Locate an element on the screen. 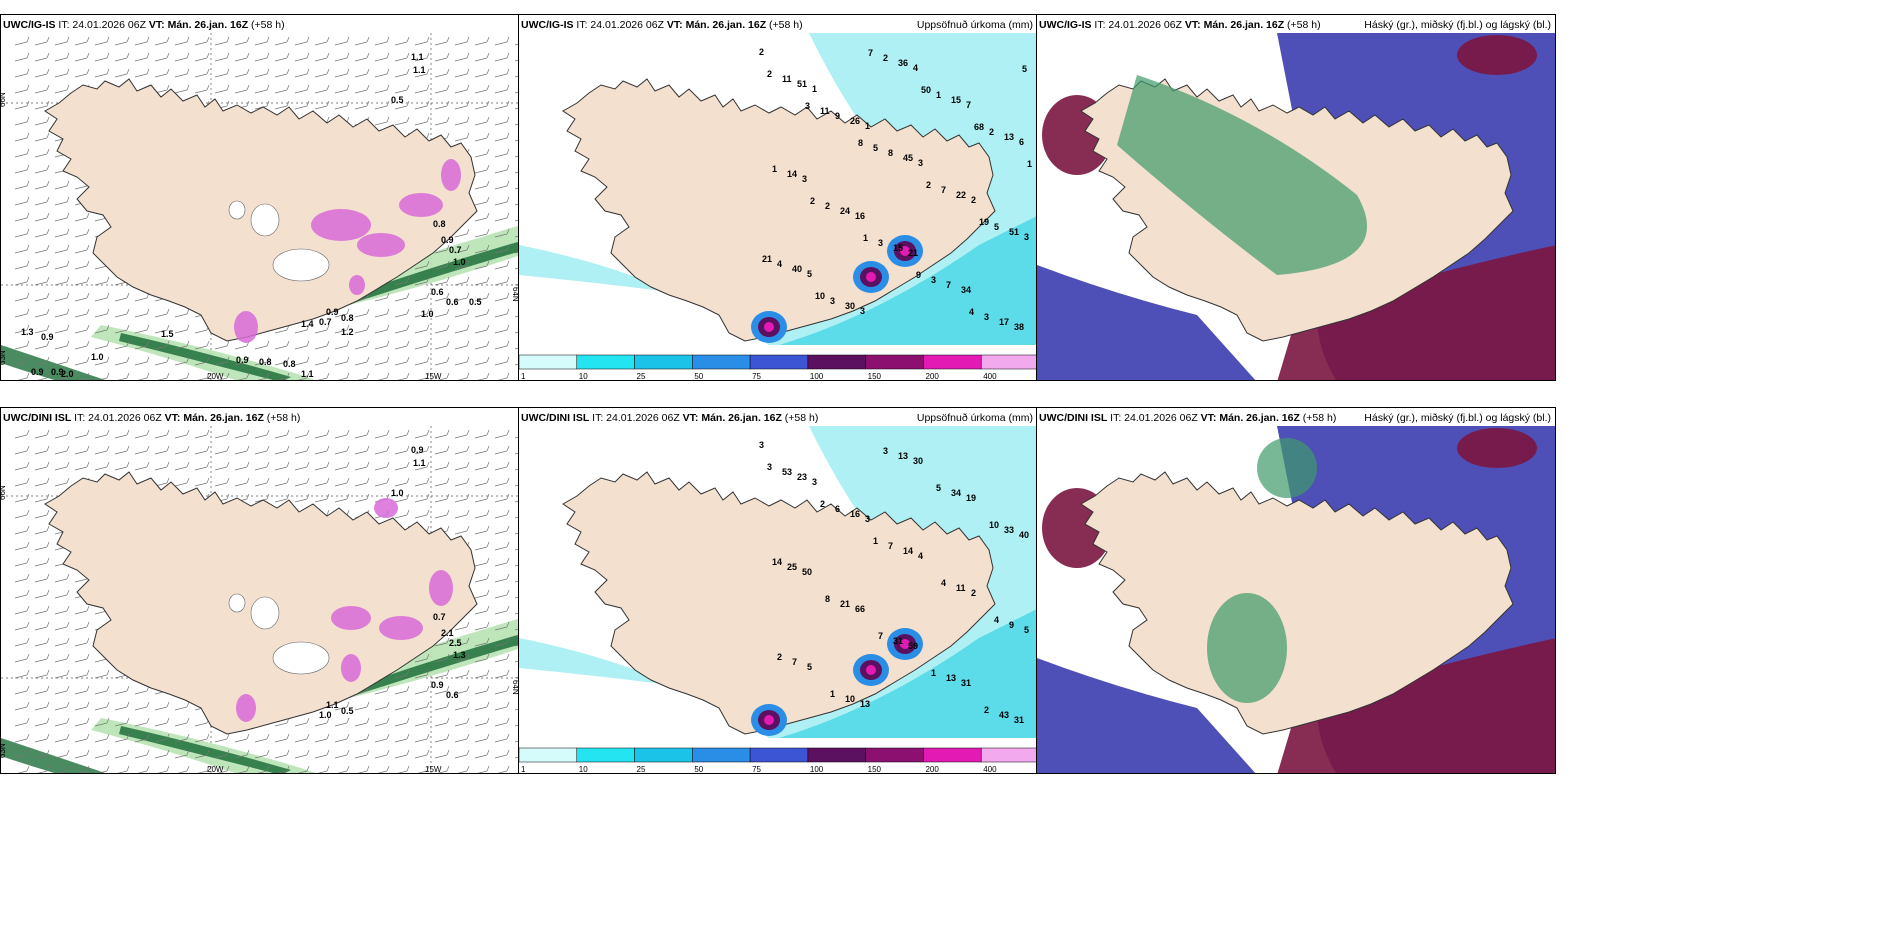 Image resolution: width=1900 pixels, height=950 pixels. value-label: 16 is located at coordinates (860, 216).